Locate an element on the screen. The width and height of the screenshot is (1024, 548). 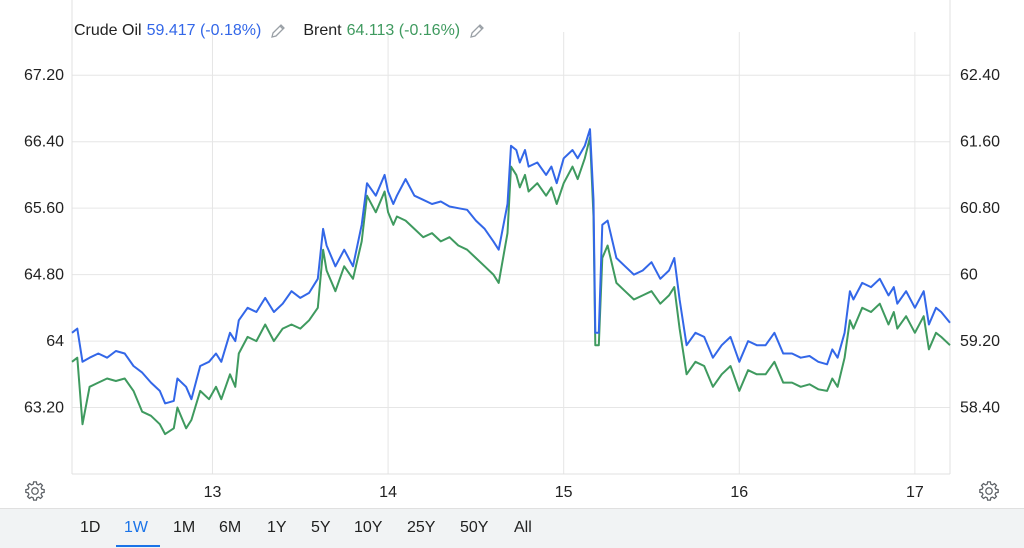
left-tick-label: 65.60 is located at coordinates (44, 208).